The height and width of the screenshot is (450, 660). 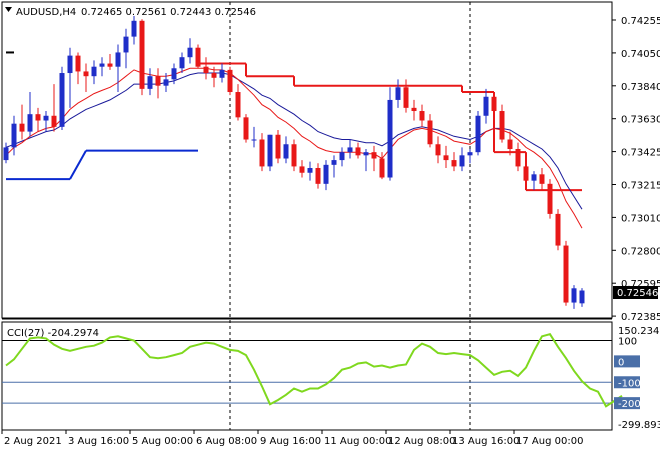 I want to click on price-tick-label: 0.72385, so click(x=640, y=317).